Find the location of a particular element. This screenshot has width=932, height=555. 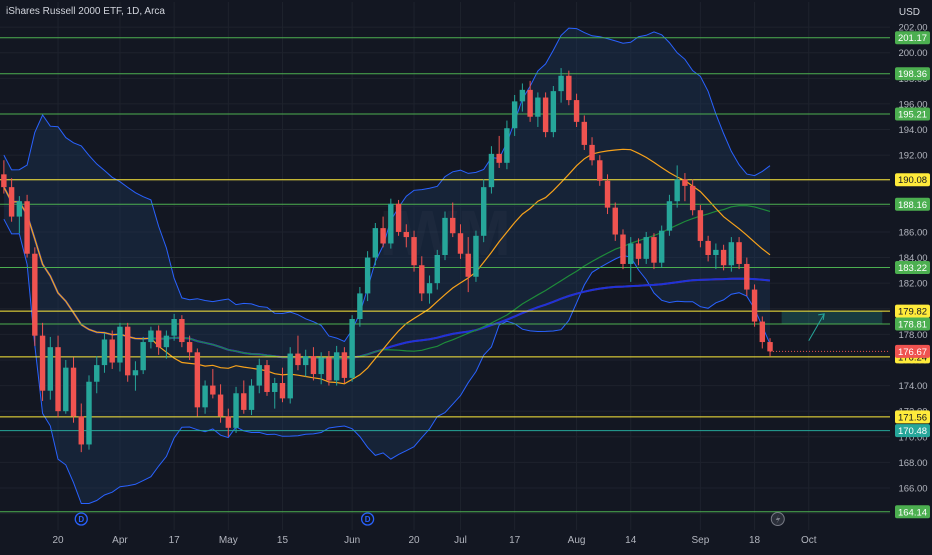

x-axis-tick-label: Apr is located at coordinates (120, 540).